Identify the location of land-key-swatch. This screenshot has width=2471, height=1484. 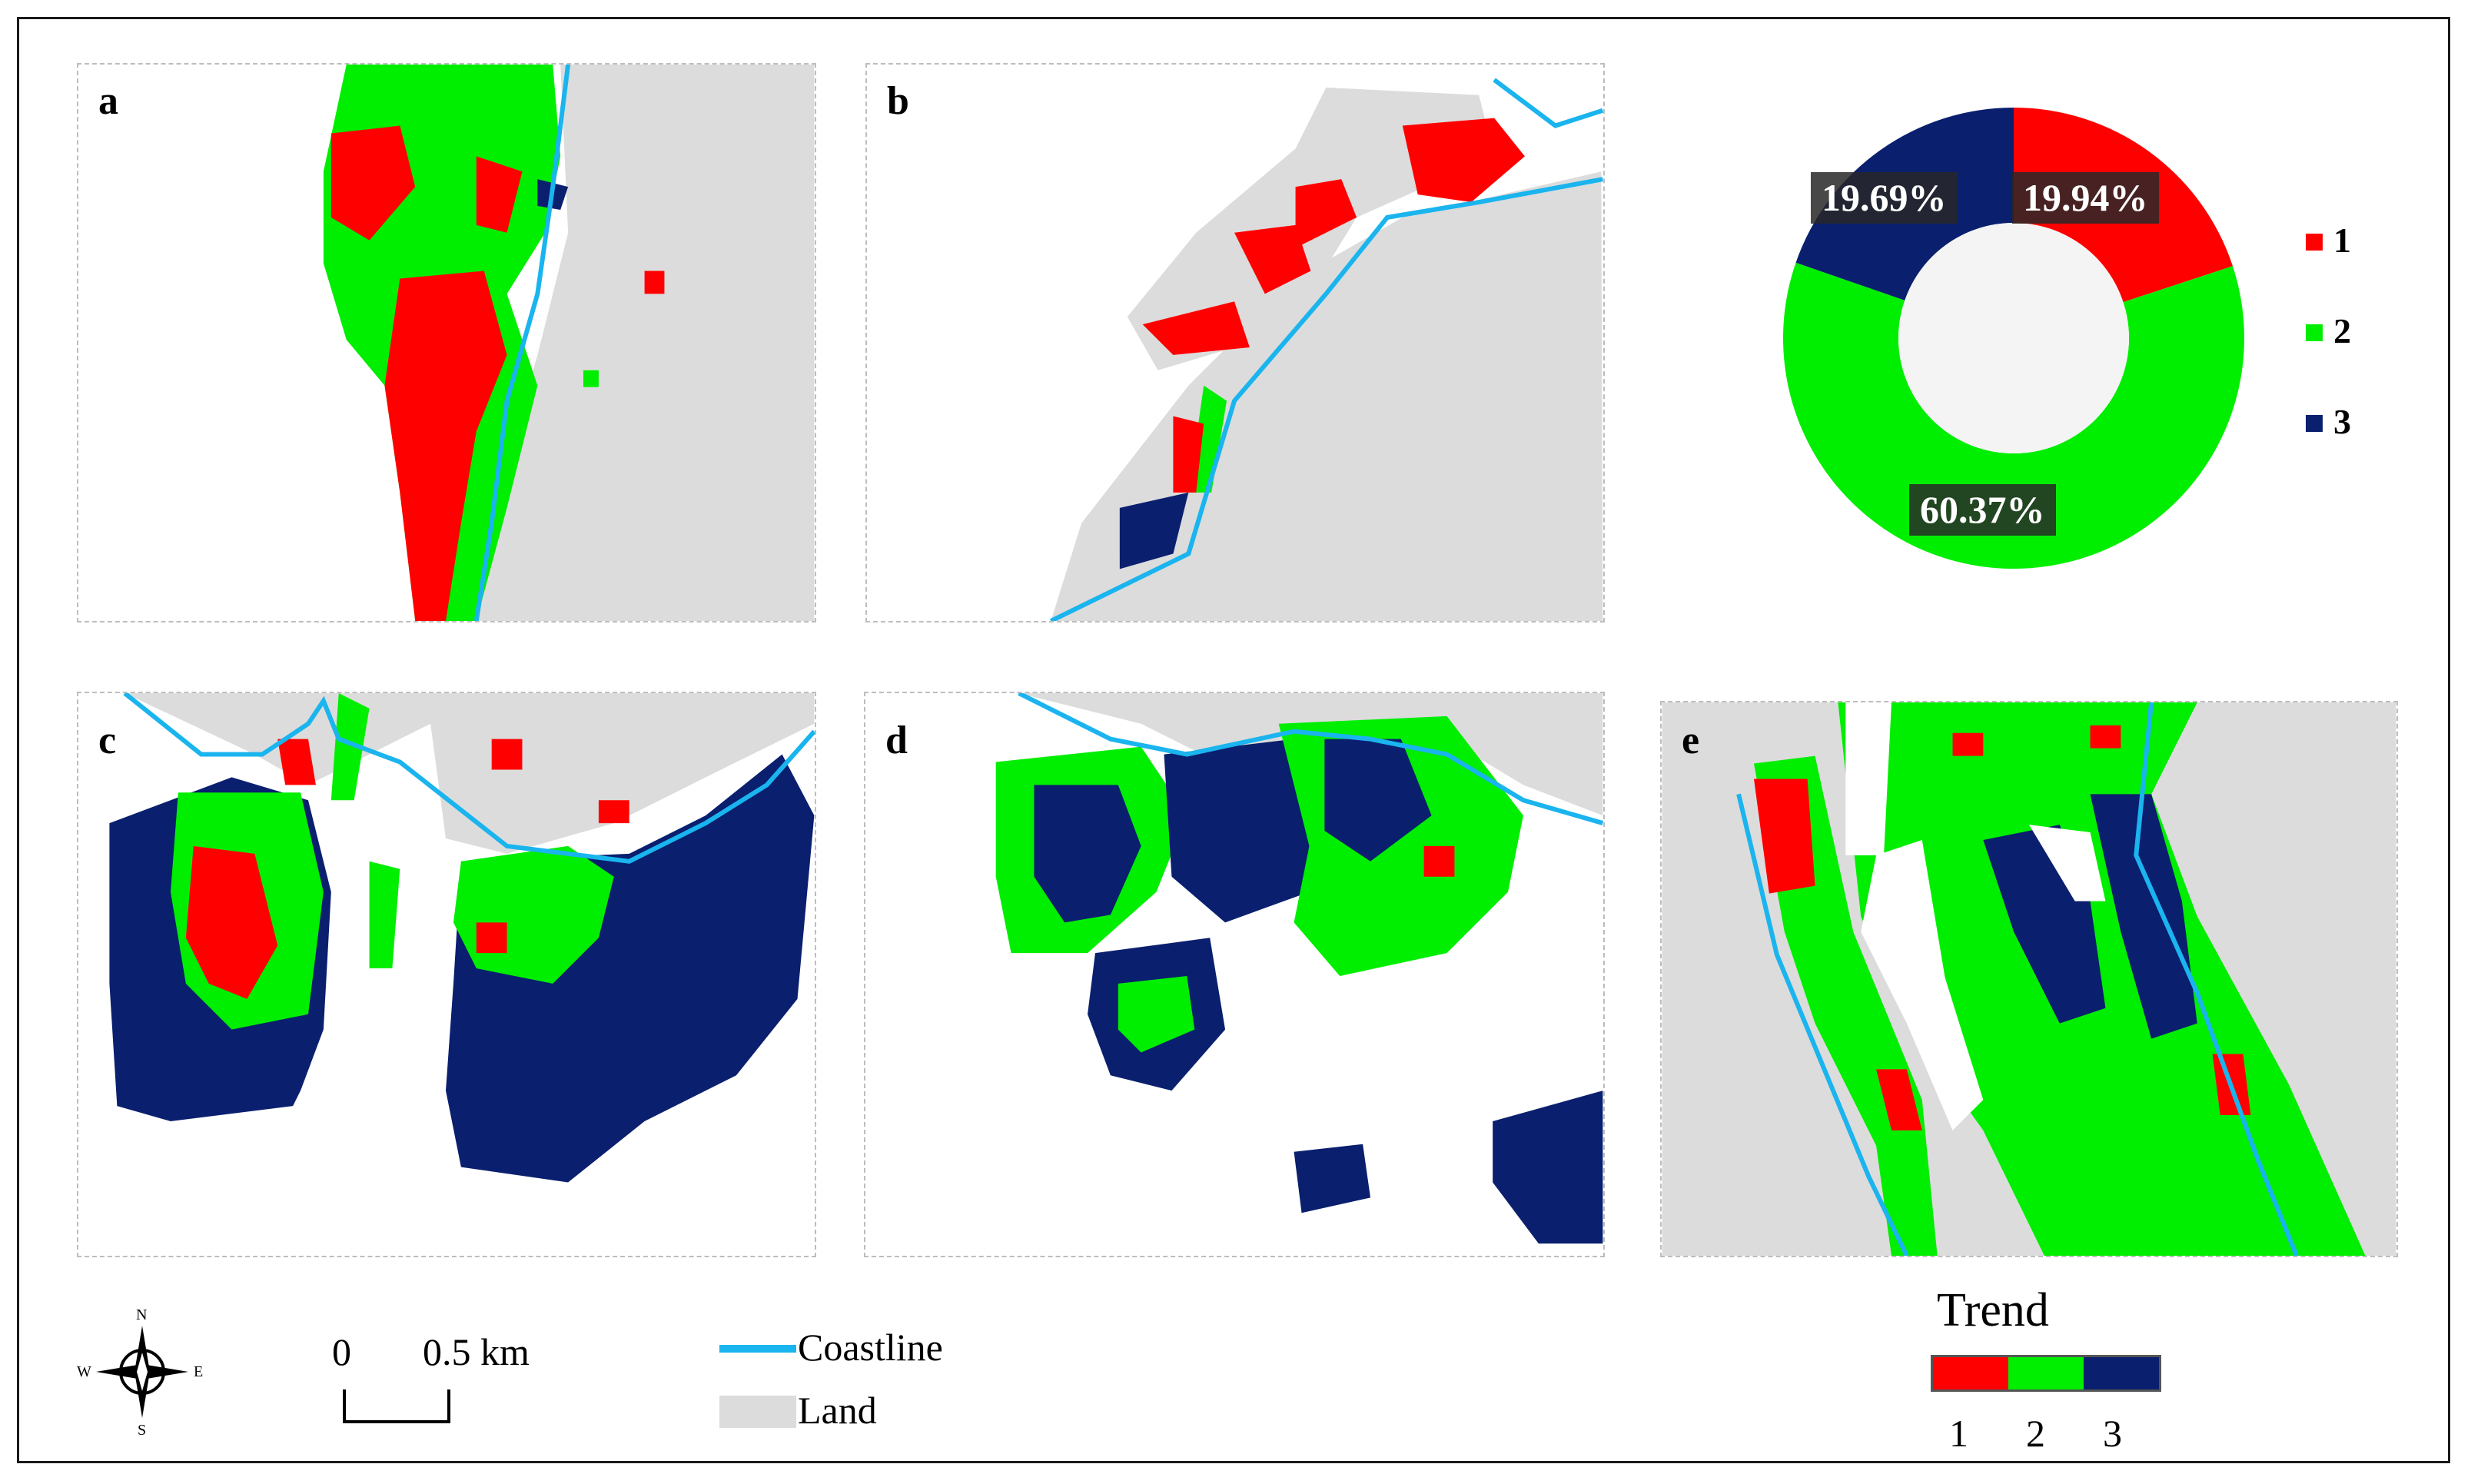
(757, 1412).